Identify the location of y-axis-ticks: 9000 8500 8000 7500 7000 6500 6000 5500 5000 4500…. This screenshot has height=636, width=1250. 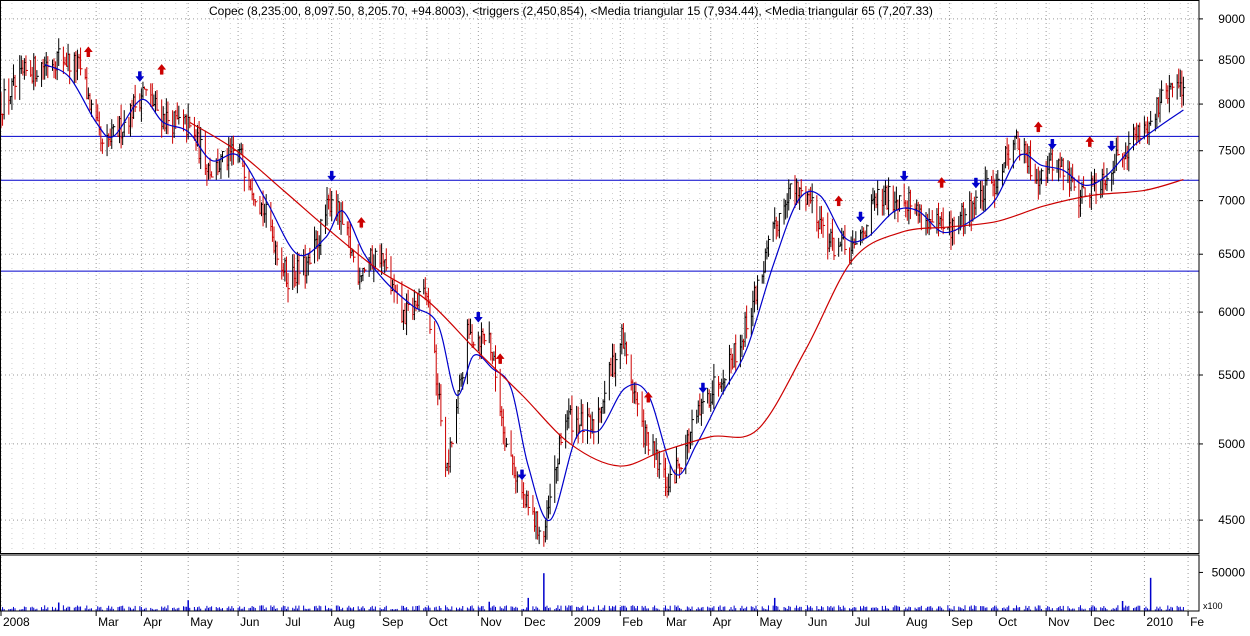
(1222, 295).